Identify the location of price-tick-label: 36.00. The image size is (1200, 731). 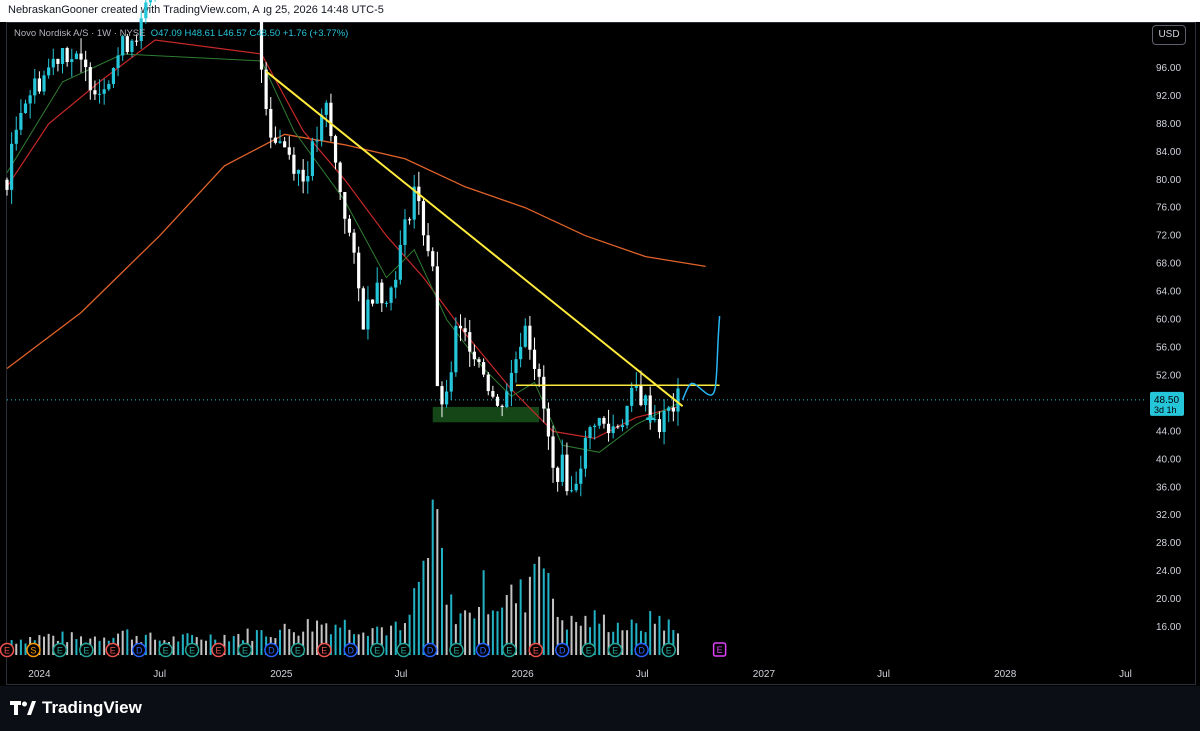
(1168, 487).